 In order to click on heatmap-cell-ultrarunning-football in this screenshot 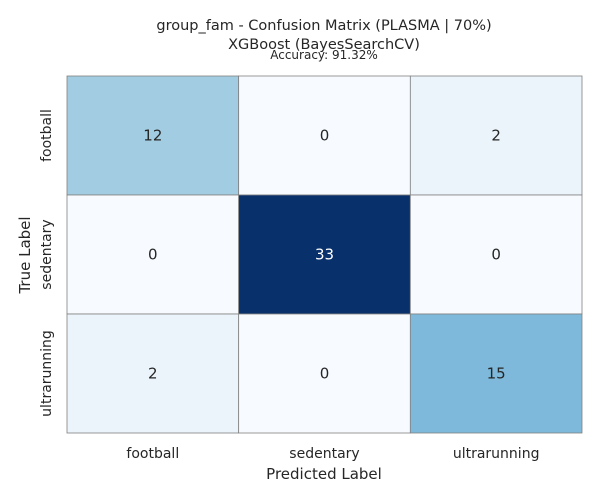, I will do `click(153, 373)`.